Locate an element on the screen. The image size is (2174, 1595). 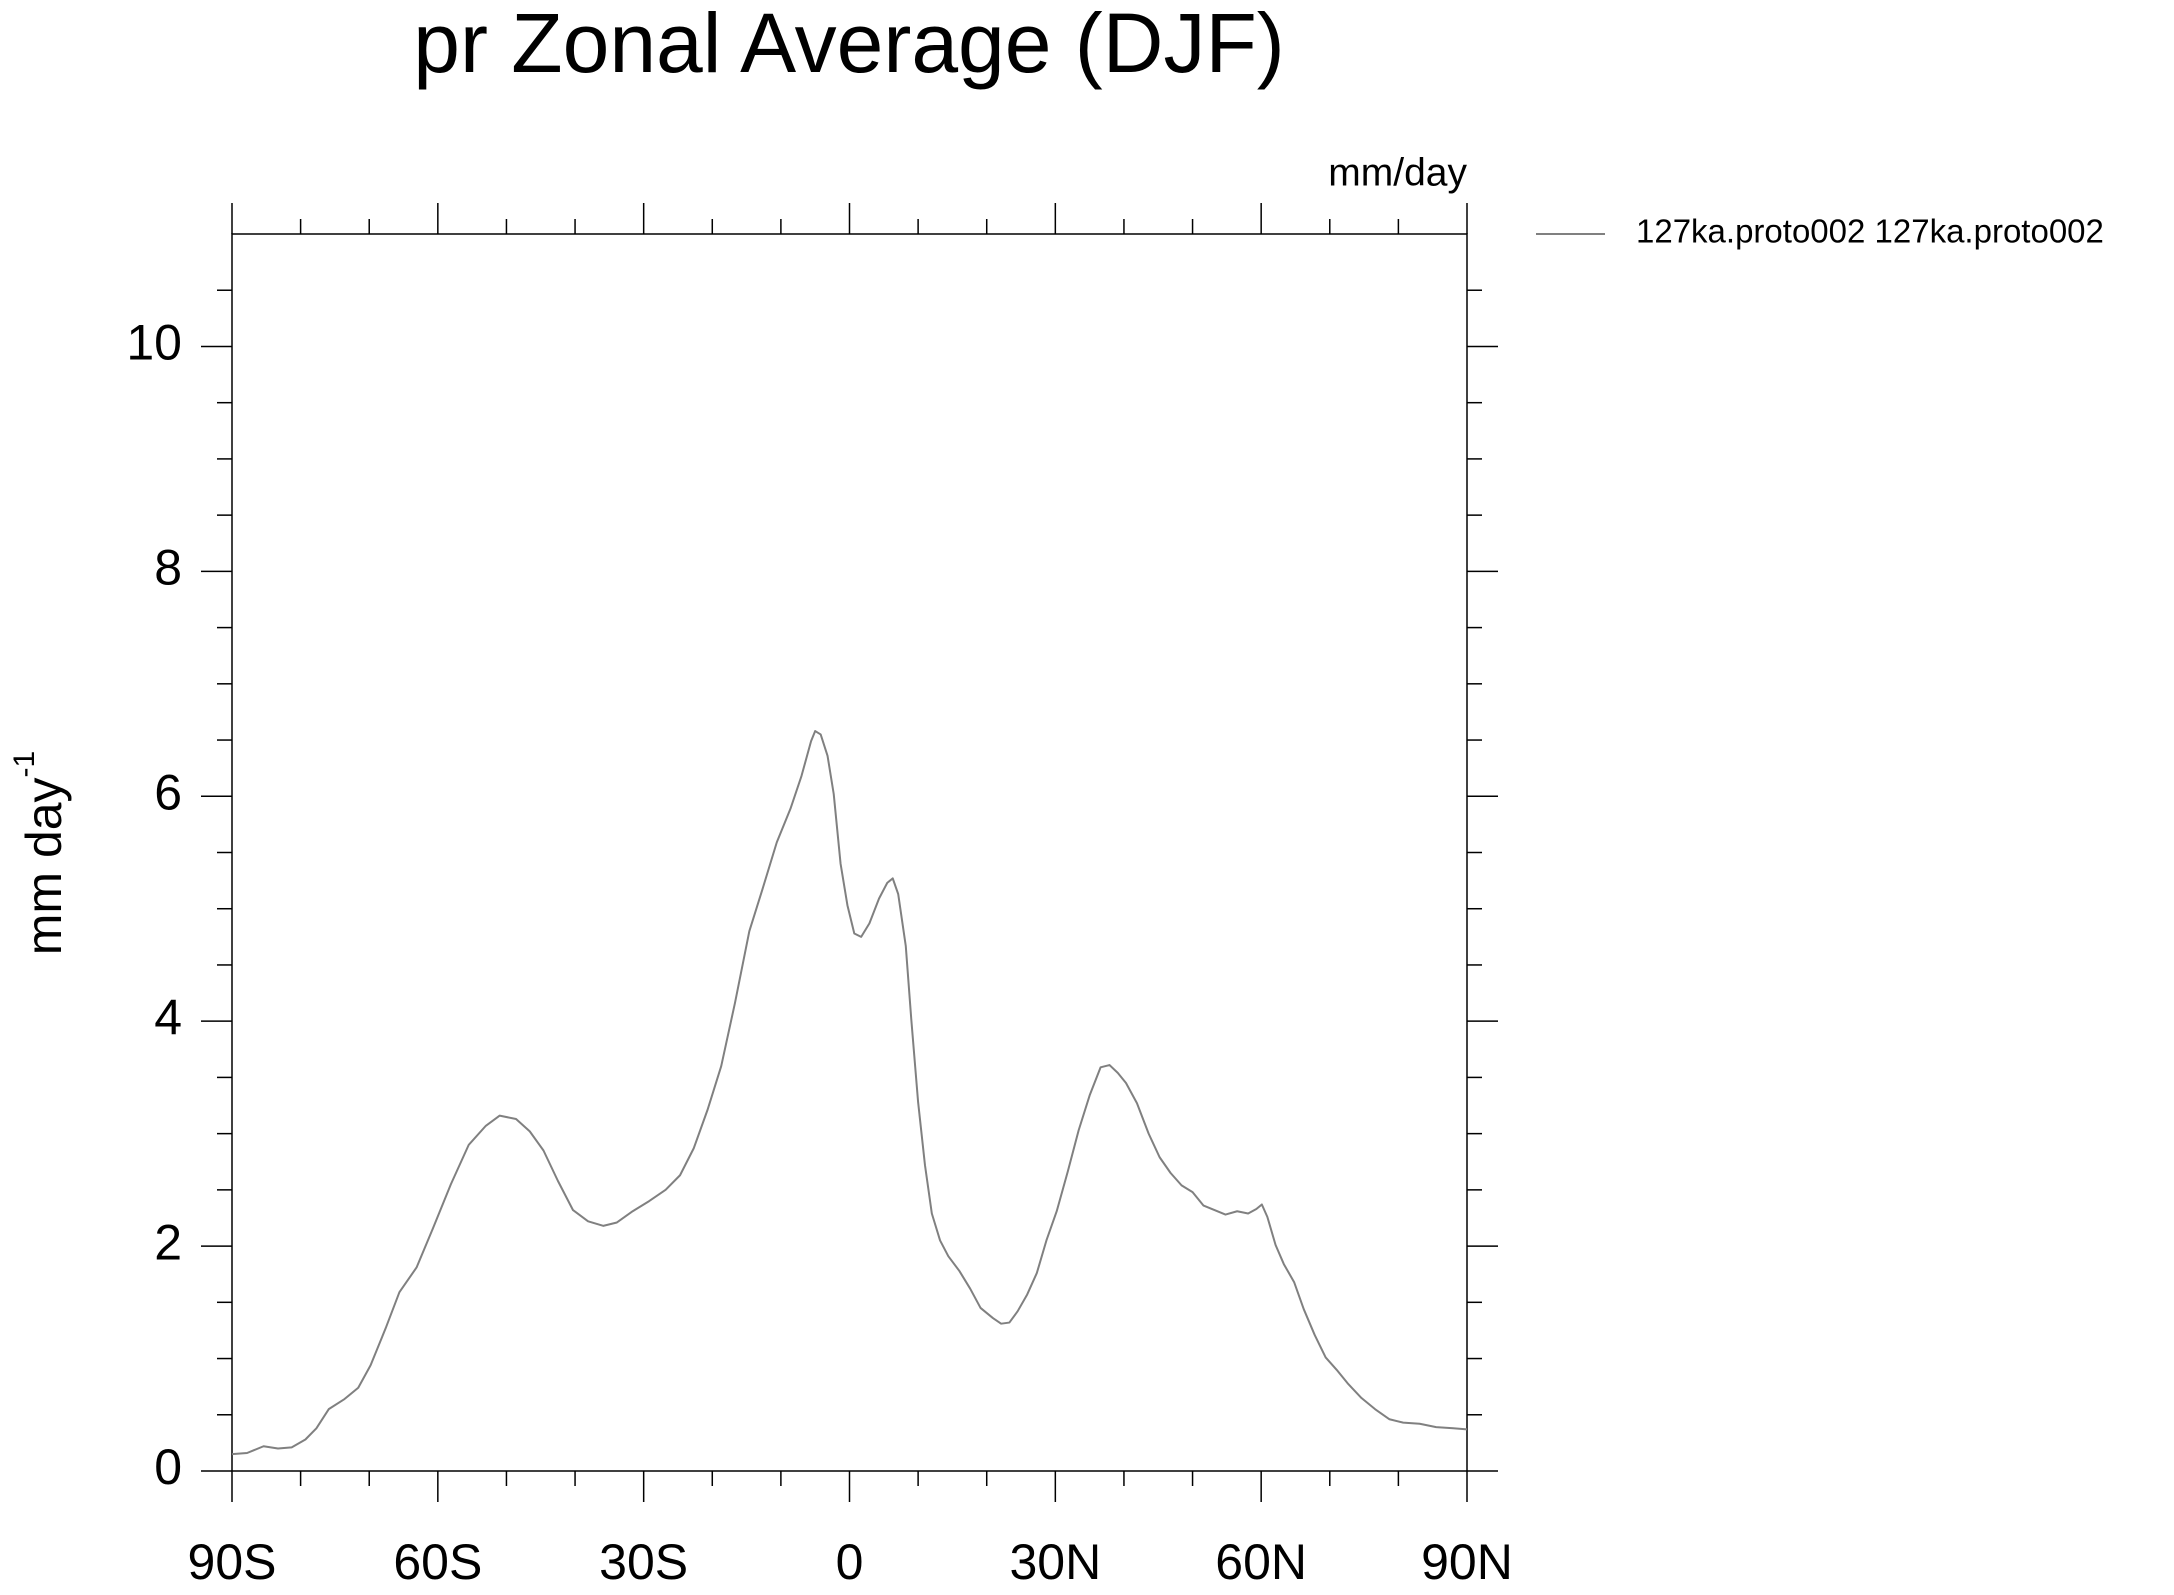
y-tick-label: 4 is located at coordinates (168, 1017).